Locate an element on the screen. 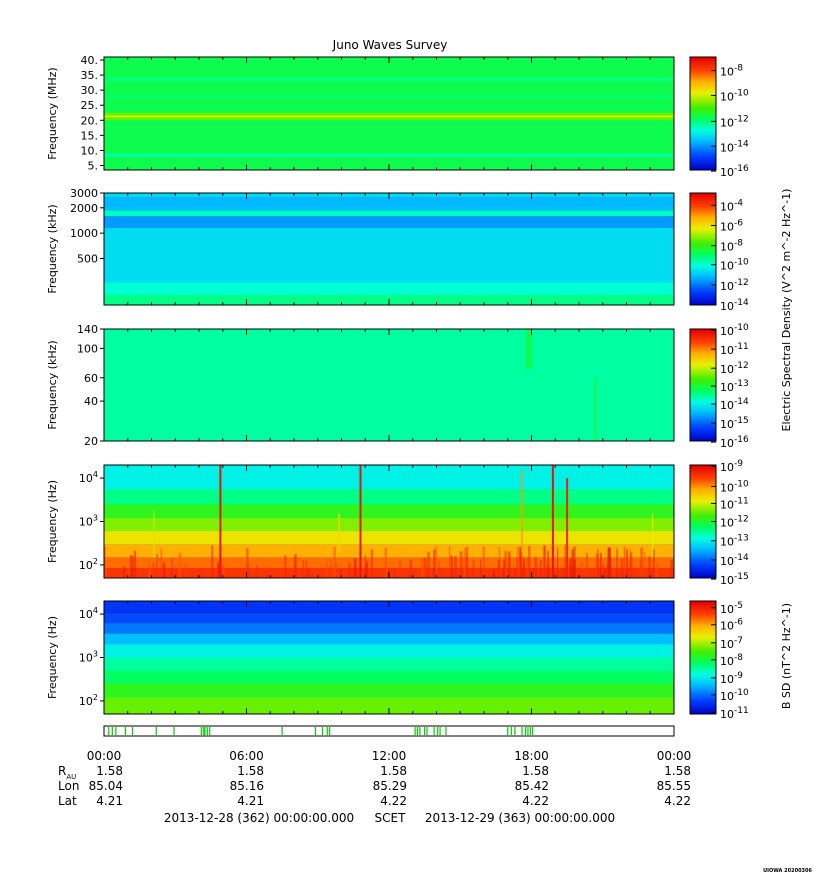 This screenshot has height=880, width=815. mode-bar-ticks is located at coordinates (321, 731).